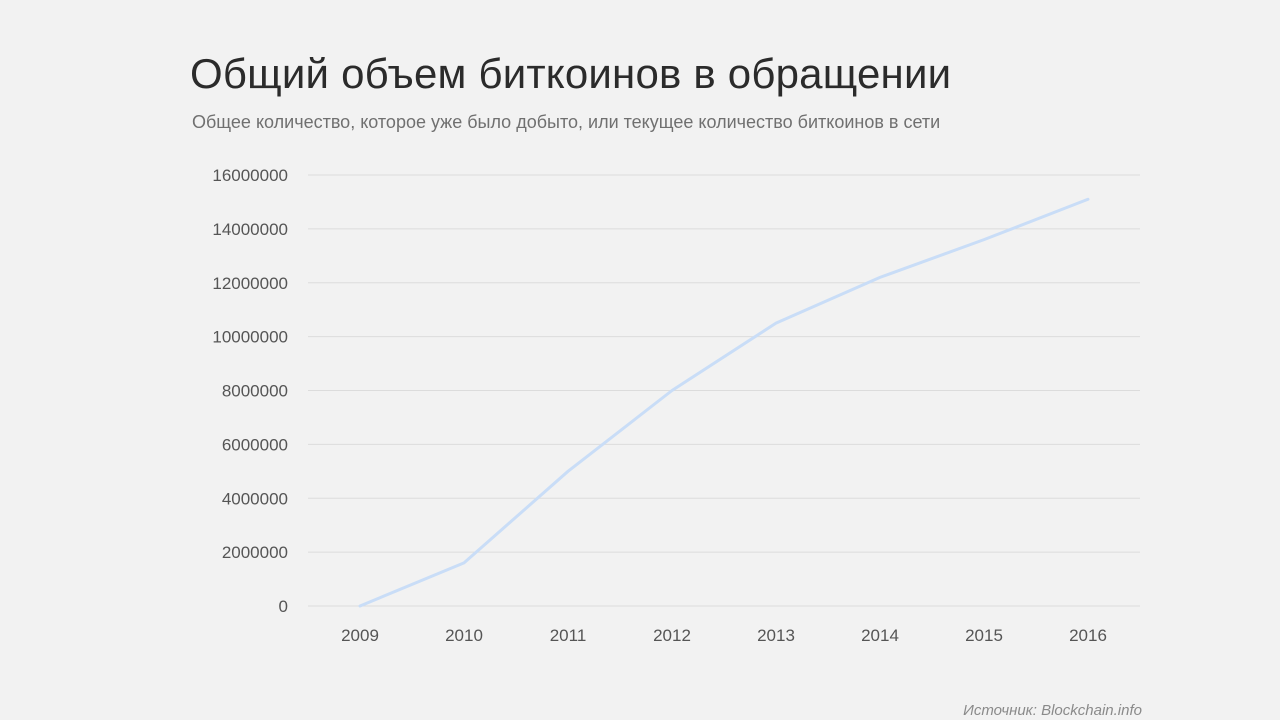 The image size is (1280, 720). I want to click on x-tick-label: 2013, so click(776, 635).